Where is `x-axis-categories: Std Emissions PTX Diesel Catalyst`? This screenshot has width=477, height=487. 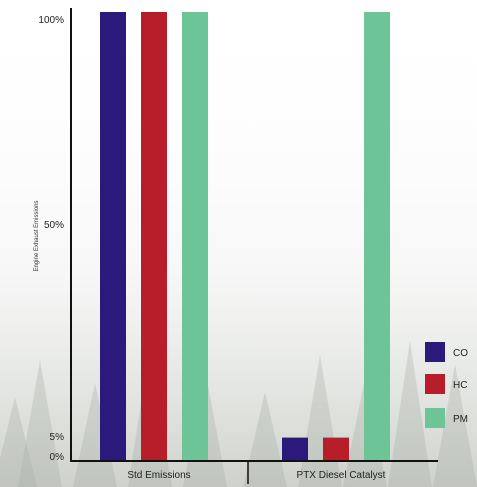 x-axis-categories: Std Emissions PTX Diesel Catalyst is located at coordinates (256, 475).